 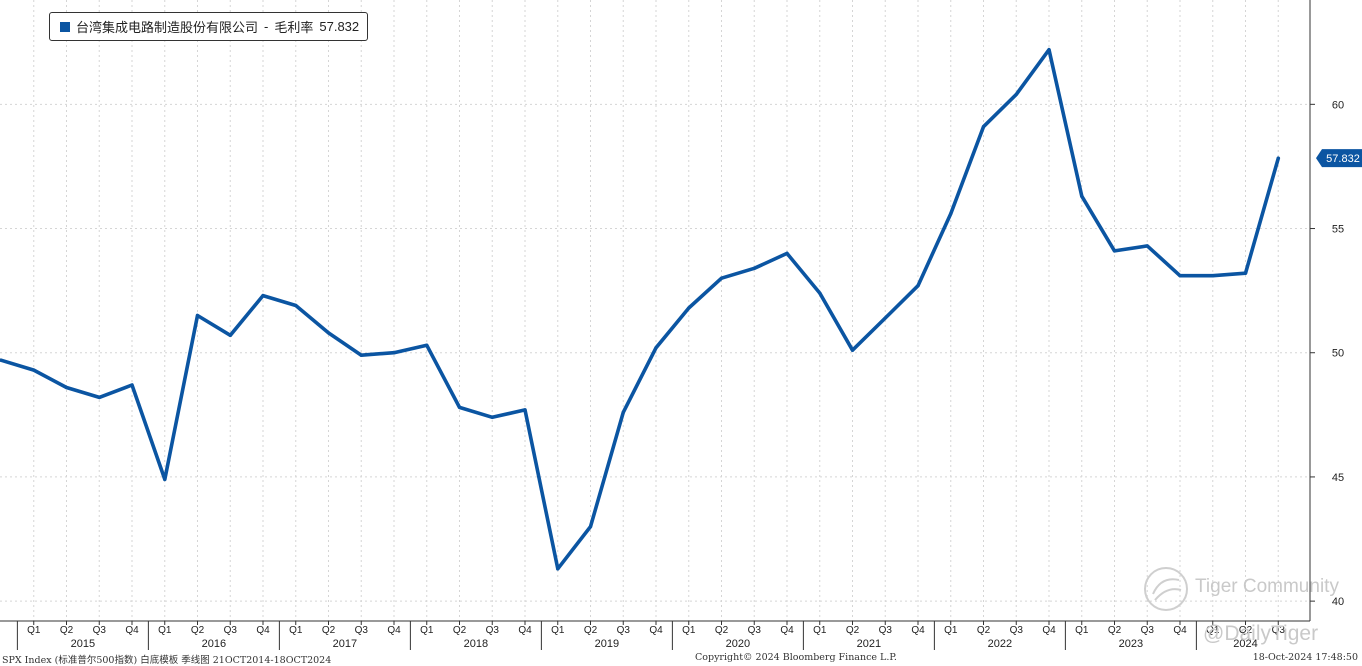 I want to click on watermark-brand: Tiger Community, so click(x=1267, y=586).